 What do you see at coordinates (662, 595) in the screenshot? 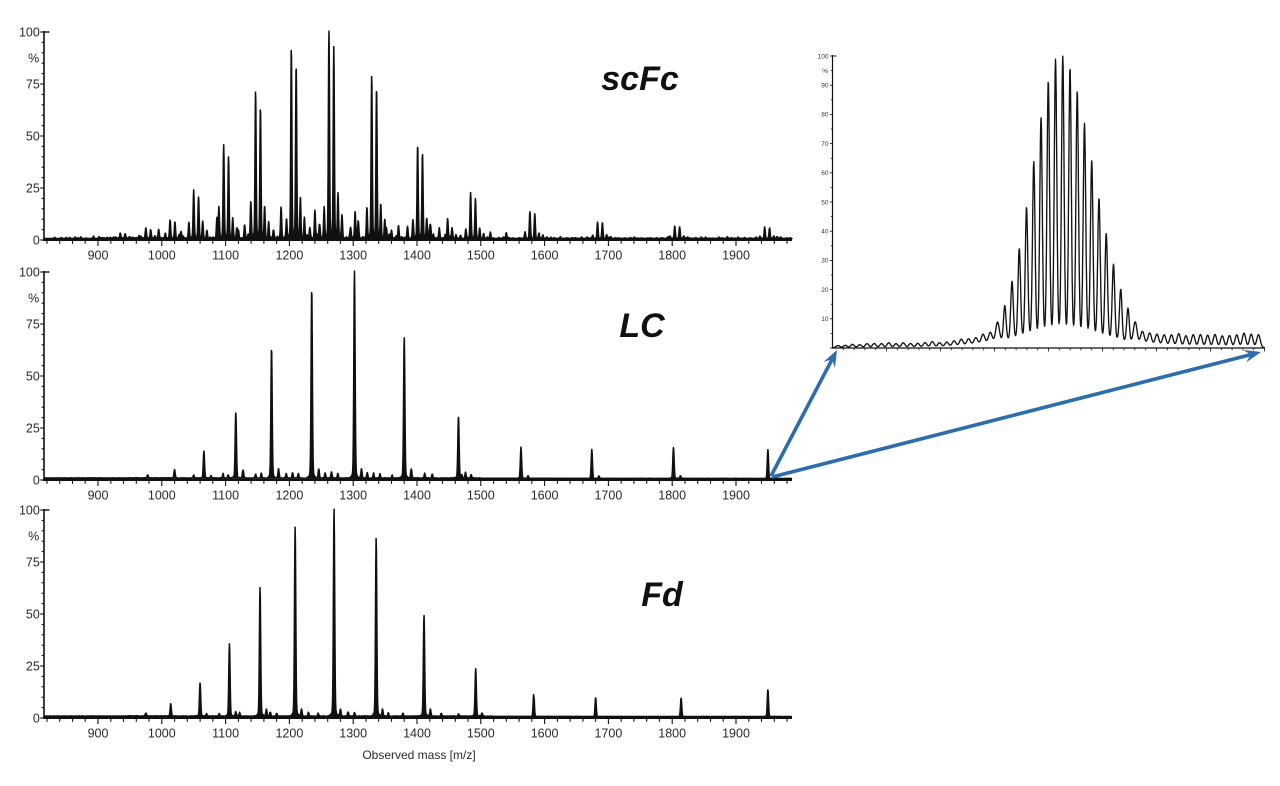
I see `svg-text: Fd` at bounding box center [662, 595].